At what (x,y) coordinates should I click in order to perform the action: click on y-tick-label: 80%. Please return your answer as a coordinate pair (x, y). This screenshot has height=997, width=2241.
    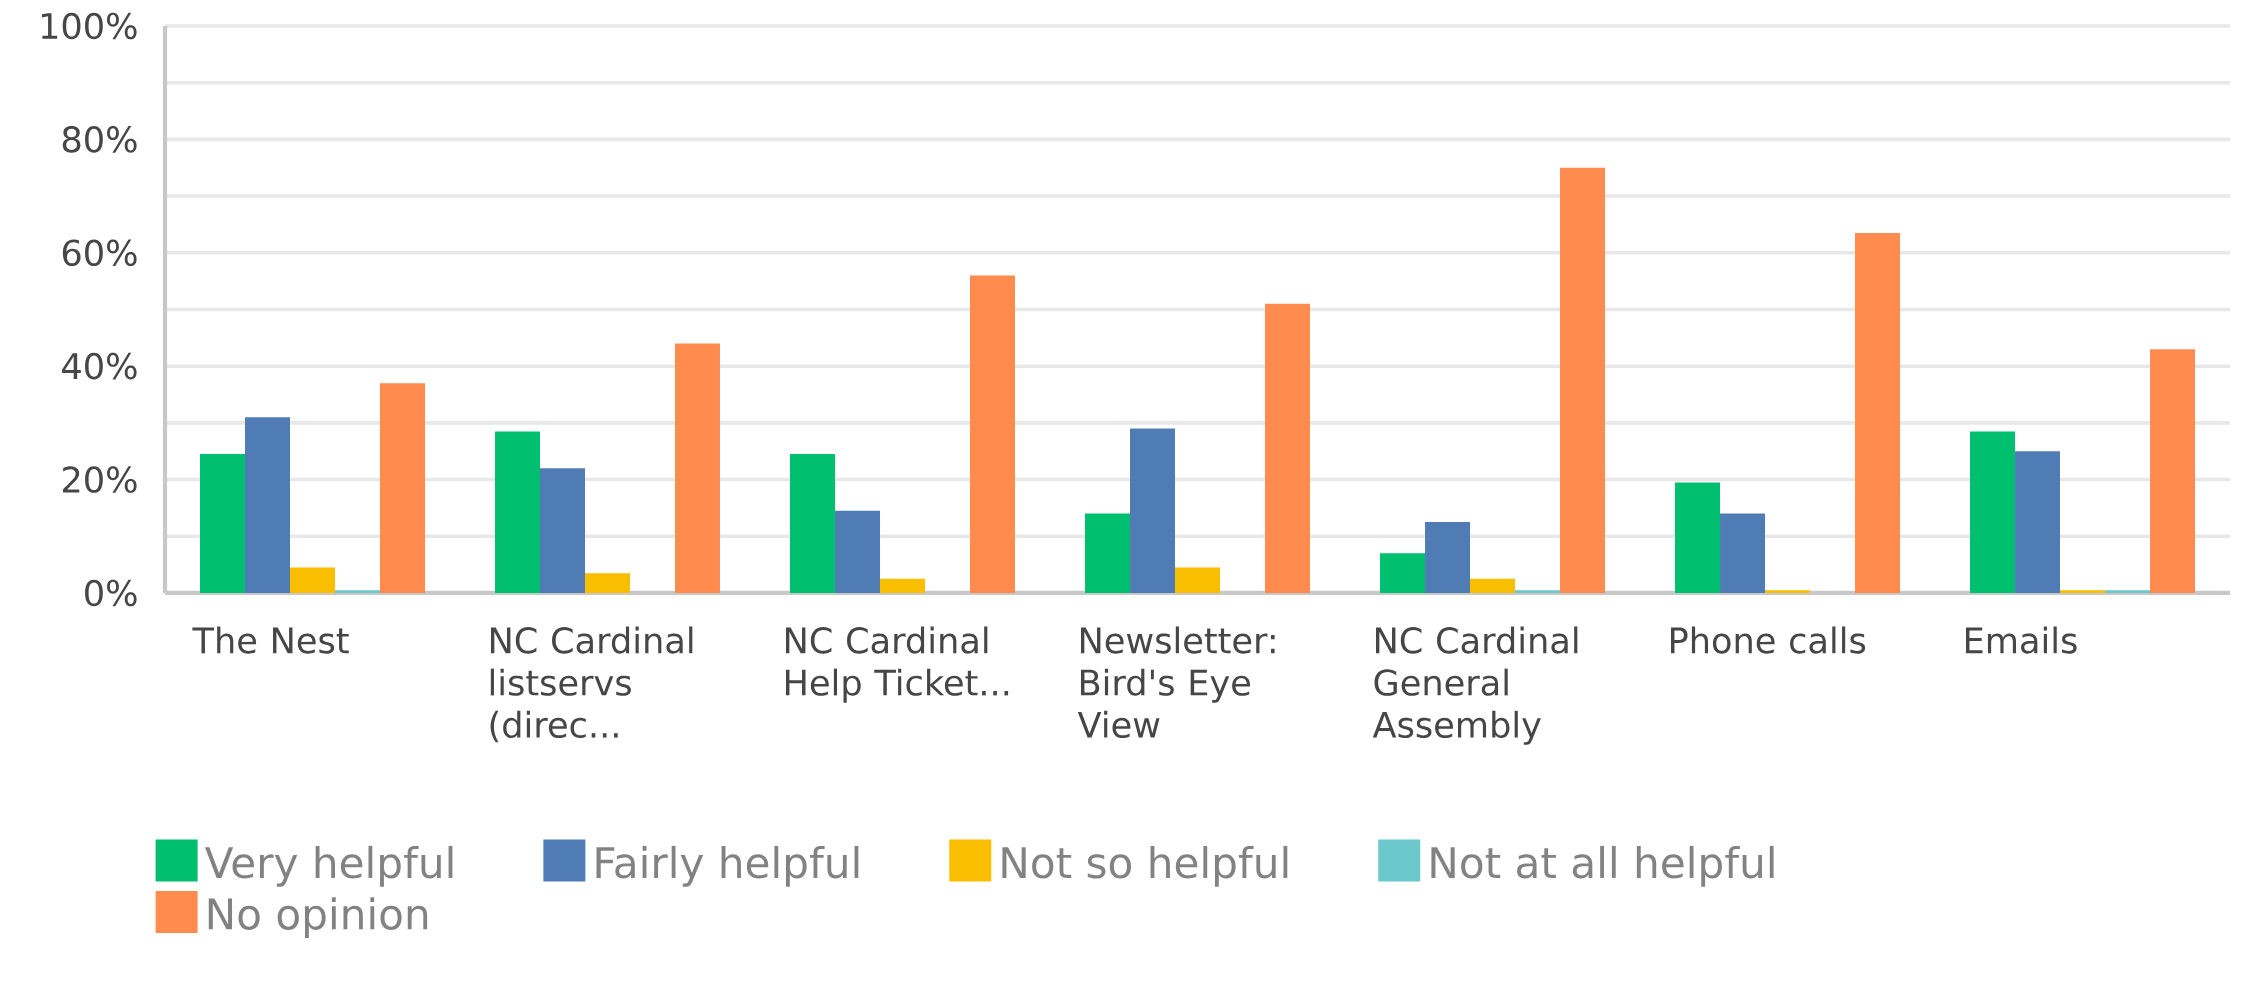
    Looking at the image, I should click on (99, 139).